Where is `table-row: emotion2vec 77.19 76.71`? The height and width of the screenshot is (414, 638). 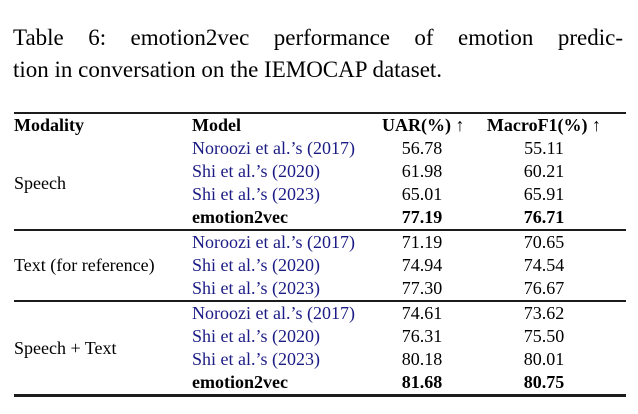 table-row: emotion2vec 77.19 76.71 is located at coordinates (320, 218).